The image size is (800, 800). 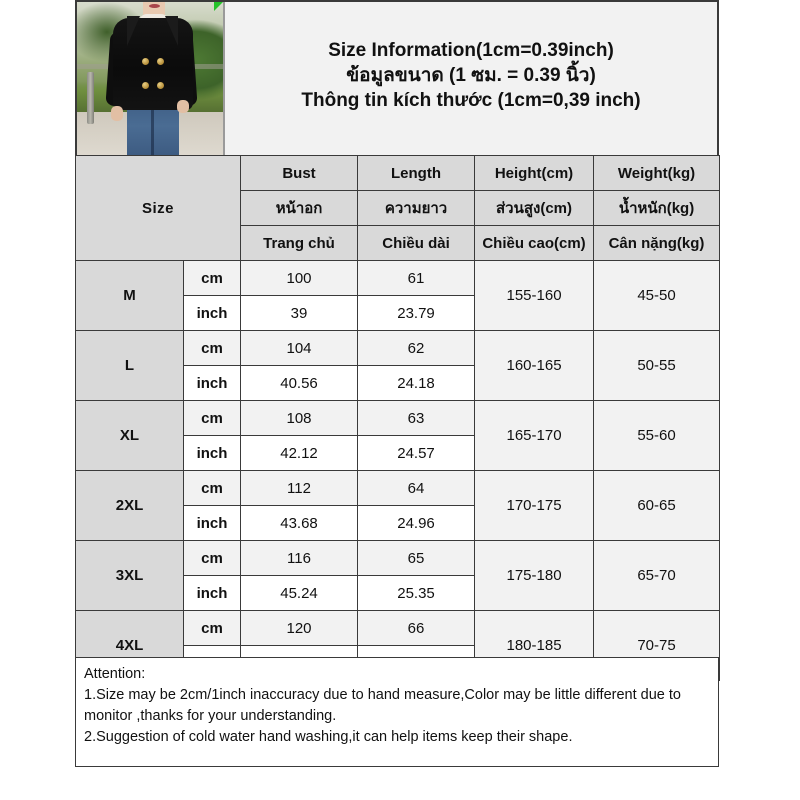 I want to click on bust-cm: 112, so click(x=299, y=488).